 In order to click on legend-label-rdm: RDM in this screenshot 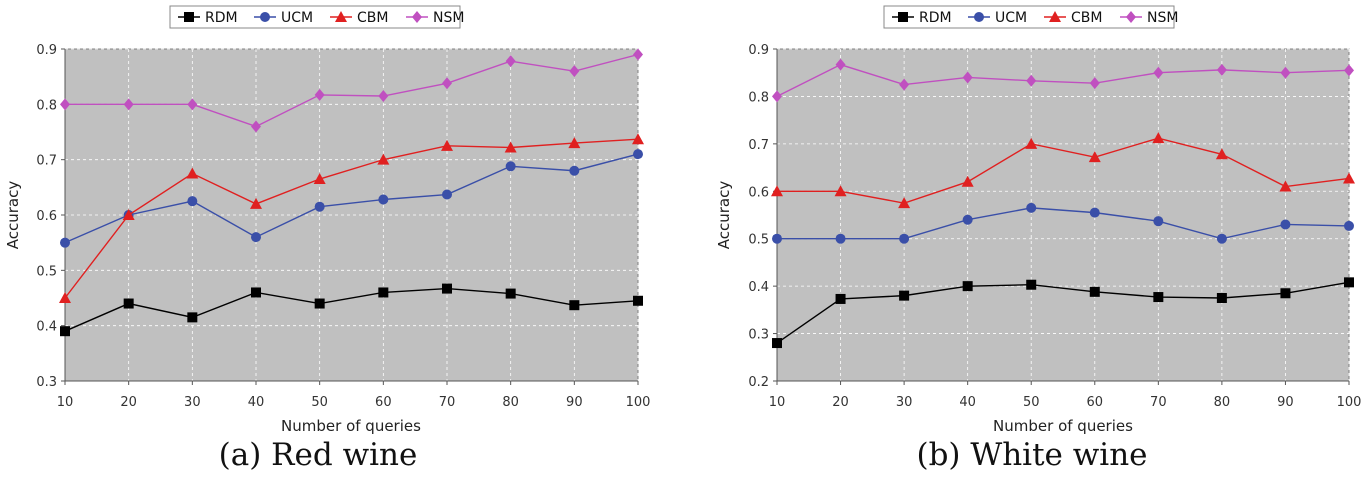, I will do `click(221, 18)`.